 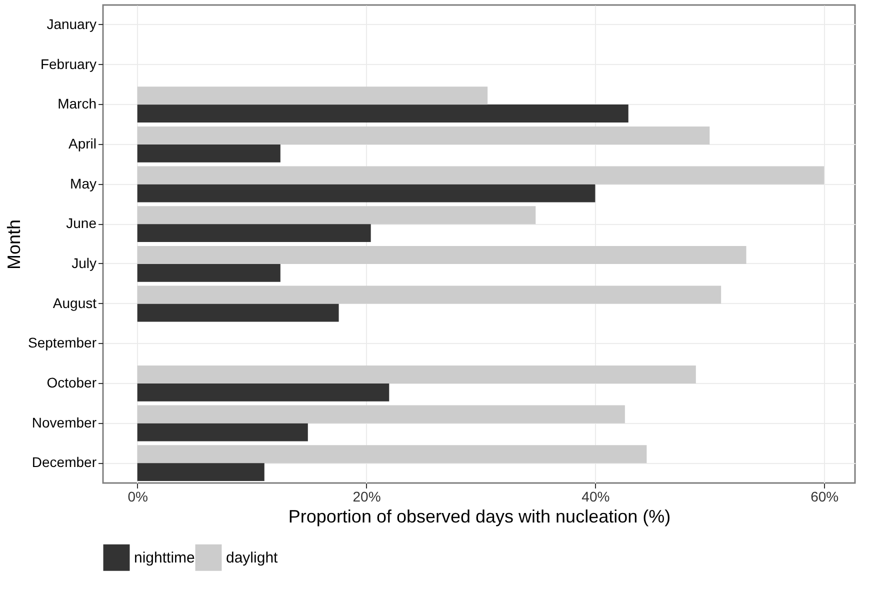 I want to click on y-tick-label: June, so click(x=81, y=223).